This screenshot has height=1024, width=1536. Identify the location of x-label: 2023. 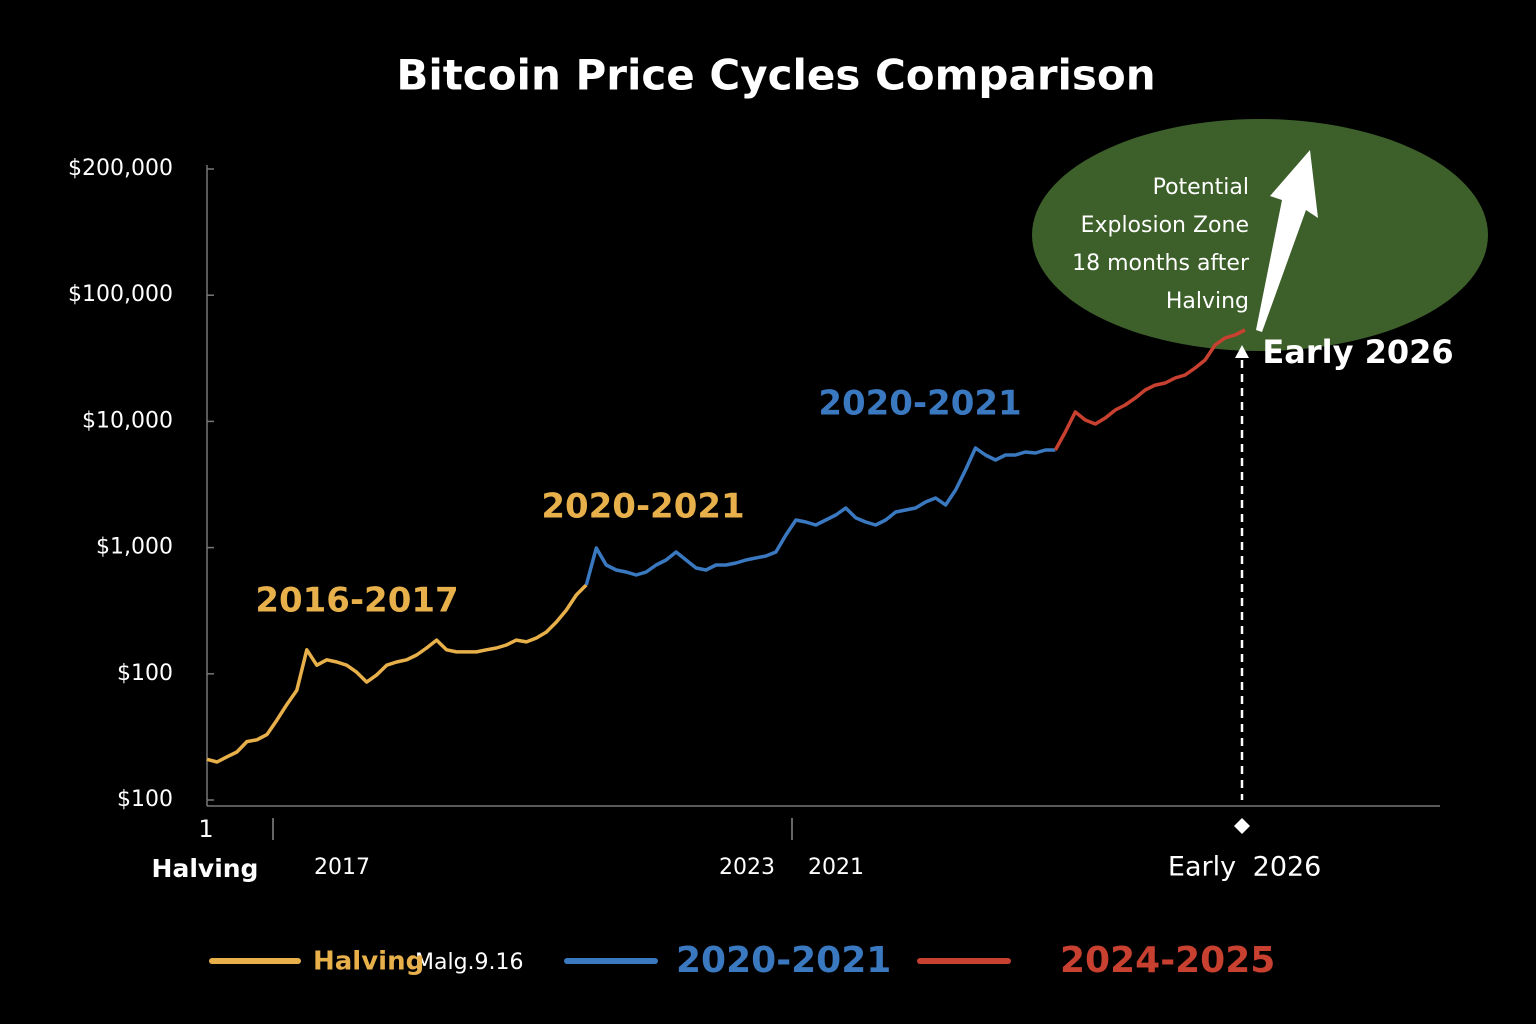
(747, 867).